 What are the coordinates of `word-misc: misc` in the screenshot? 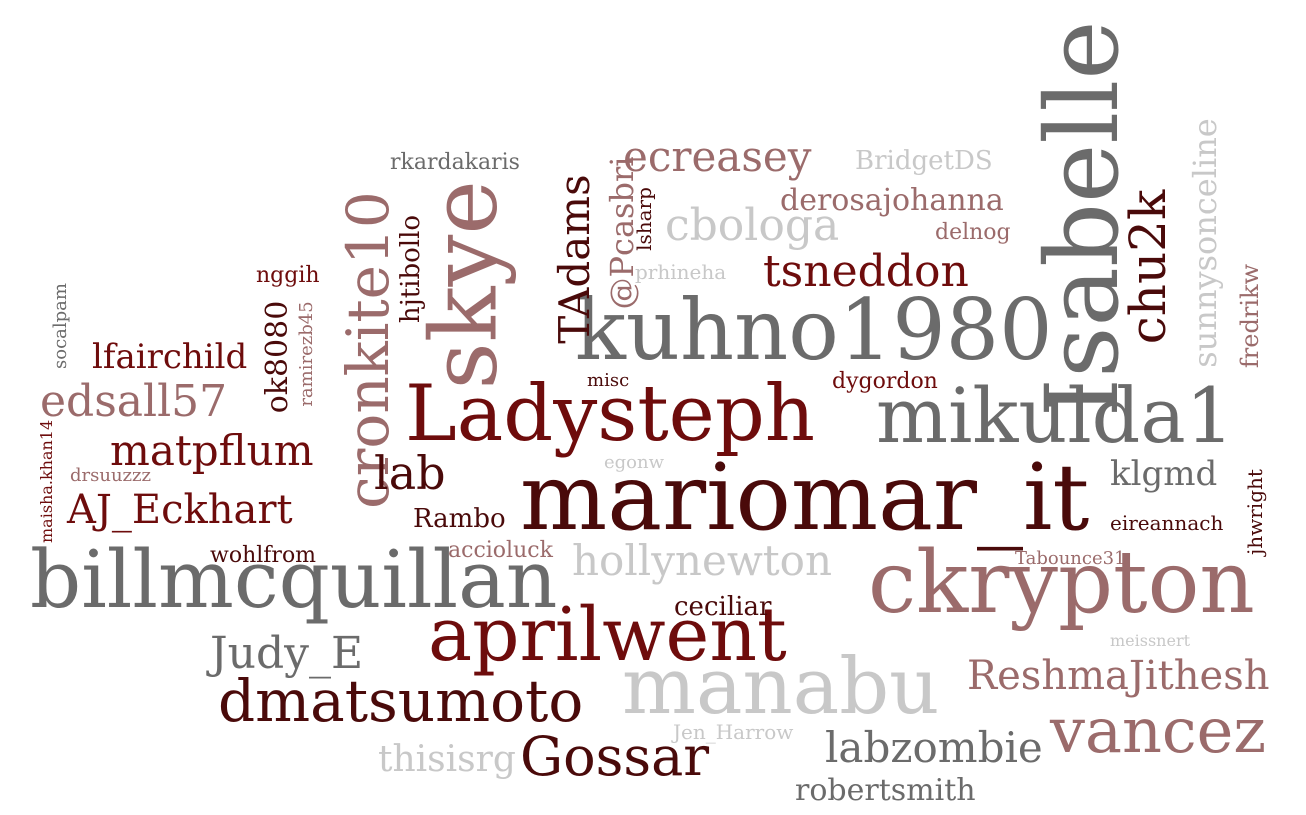 It's located at (608, 380).